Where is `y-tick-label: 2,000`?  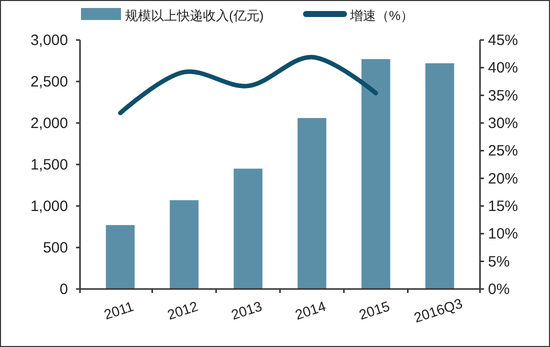 y-tick-label: 2,000 is located at coordinates (49, 123).